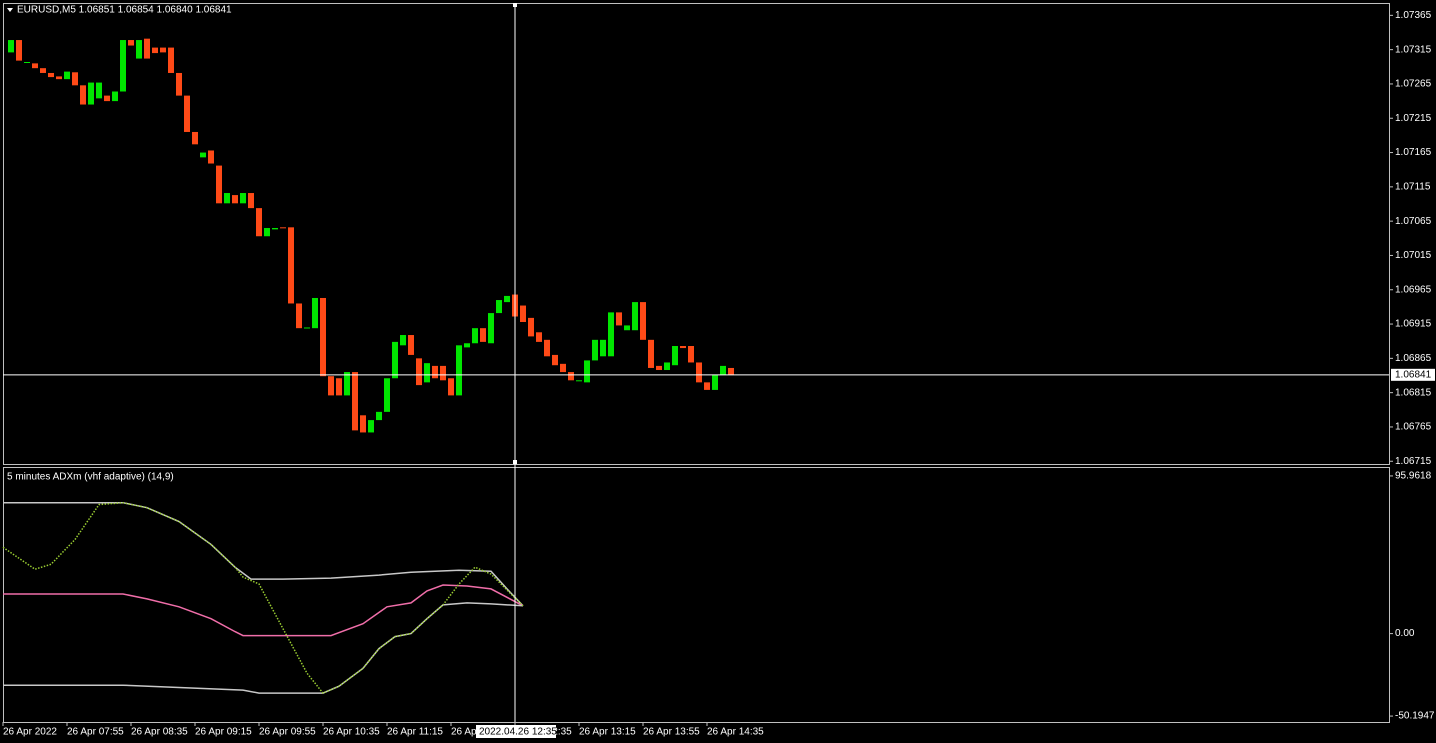 The image size is (1436, 743). I want to click on x-tick-label: 26 Apr 09:15, so click(223, 732).